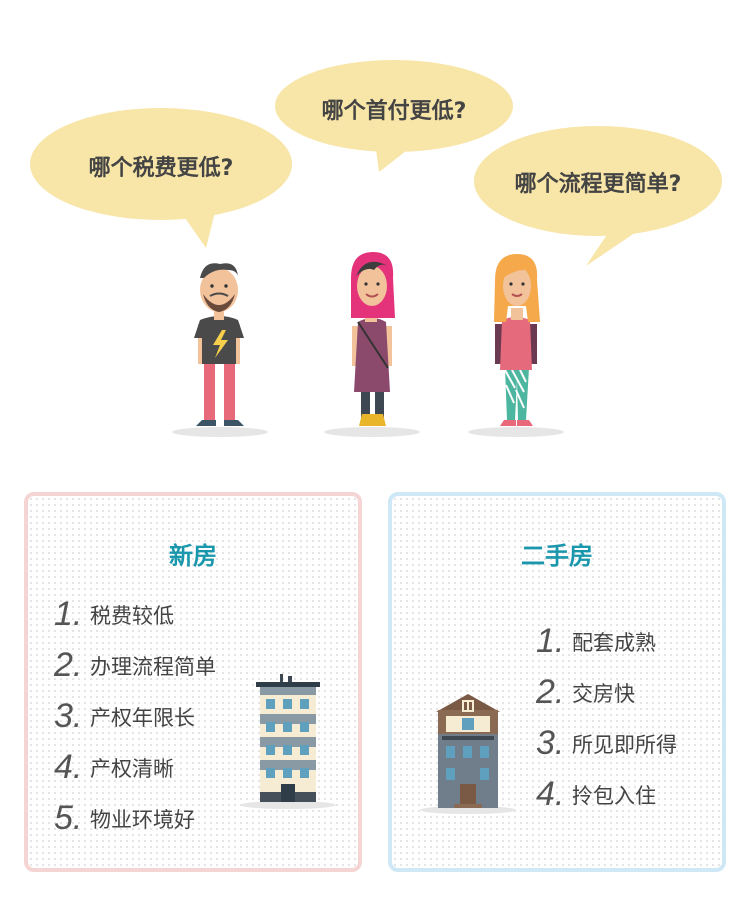 The image size is (750, 920). I want to click on old-house-icon, so click(468, 754).